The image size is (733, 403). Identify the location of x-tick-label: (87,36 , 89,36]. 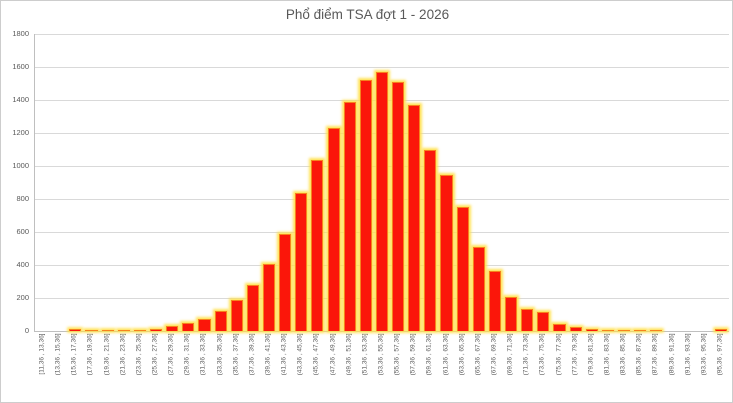
(655, 354).